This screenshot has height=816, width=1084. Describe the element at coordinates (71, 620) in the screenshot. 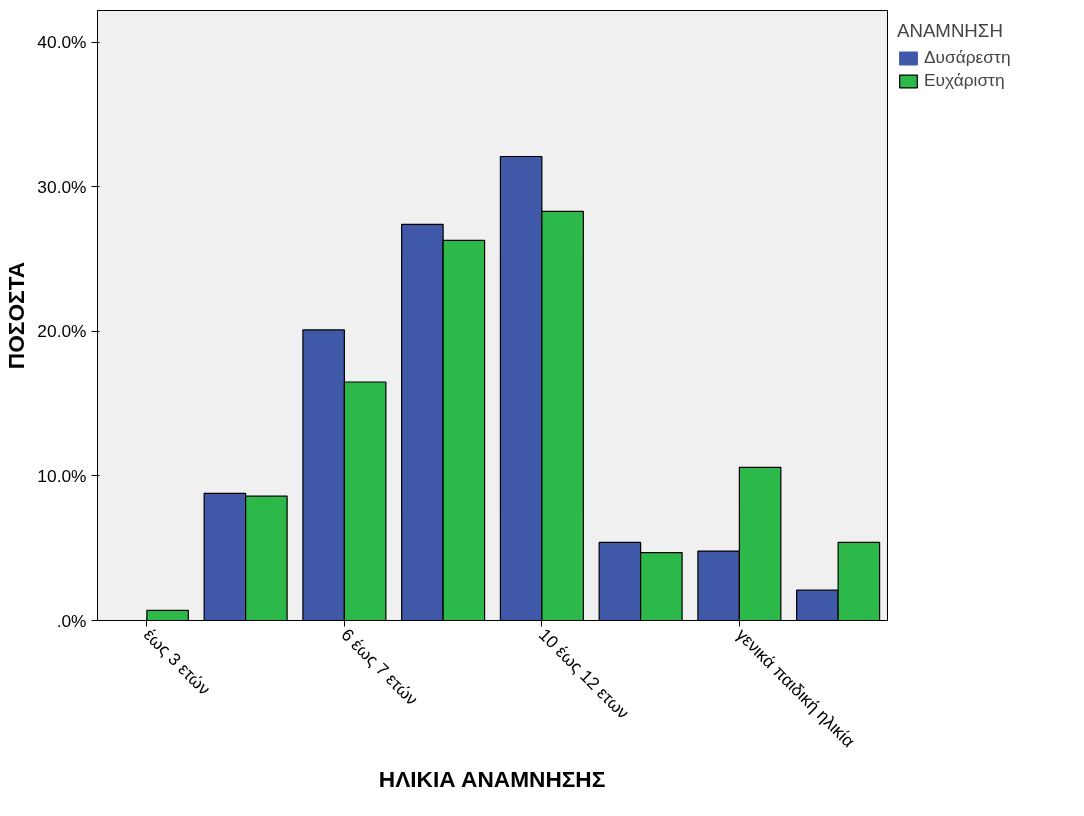

I see `y-tick-label: .0%` at that location.